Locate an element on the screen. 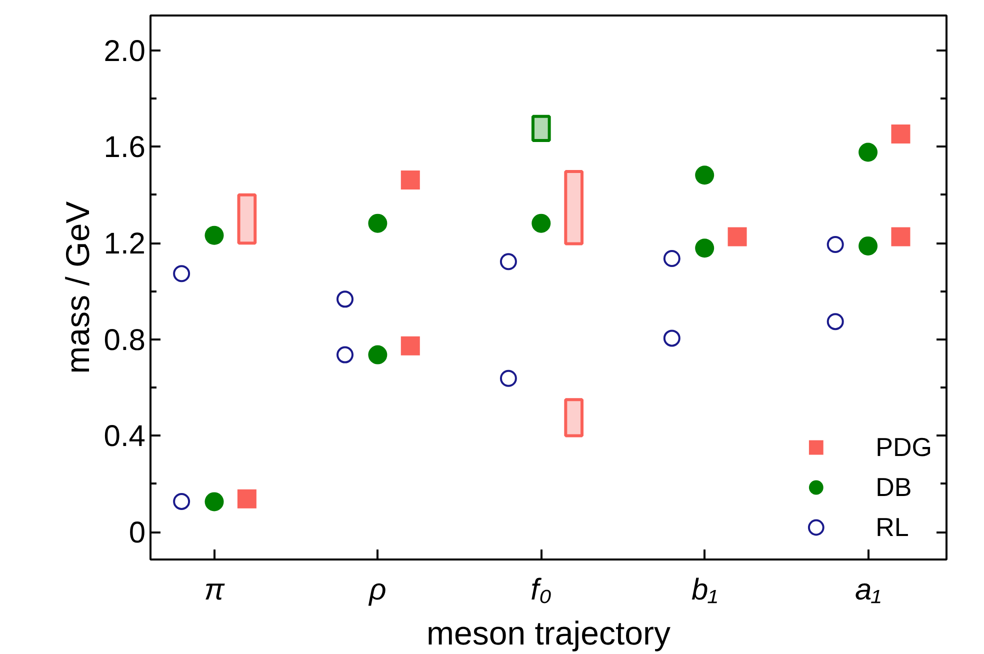 This screenshot has height=654, width=984. y-tick-label: 0.8 is located at coordinates (125, 340).